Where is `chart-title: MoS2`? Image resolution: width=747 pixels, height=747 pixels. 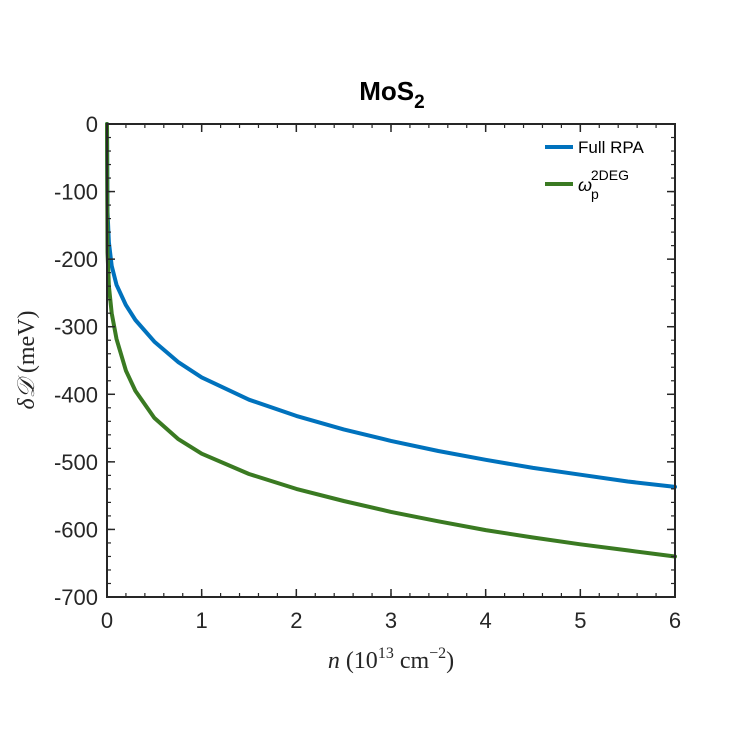 chart-title: MoS2 is located at coordinates (391, 94).